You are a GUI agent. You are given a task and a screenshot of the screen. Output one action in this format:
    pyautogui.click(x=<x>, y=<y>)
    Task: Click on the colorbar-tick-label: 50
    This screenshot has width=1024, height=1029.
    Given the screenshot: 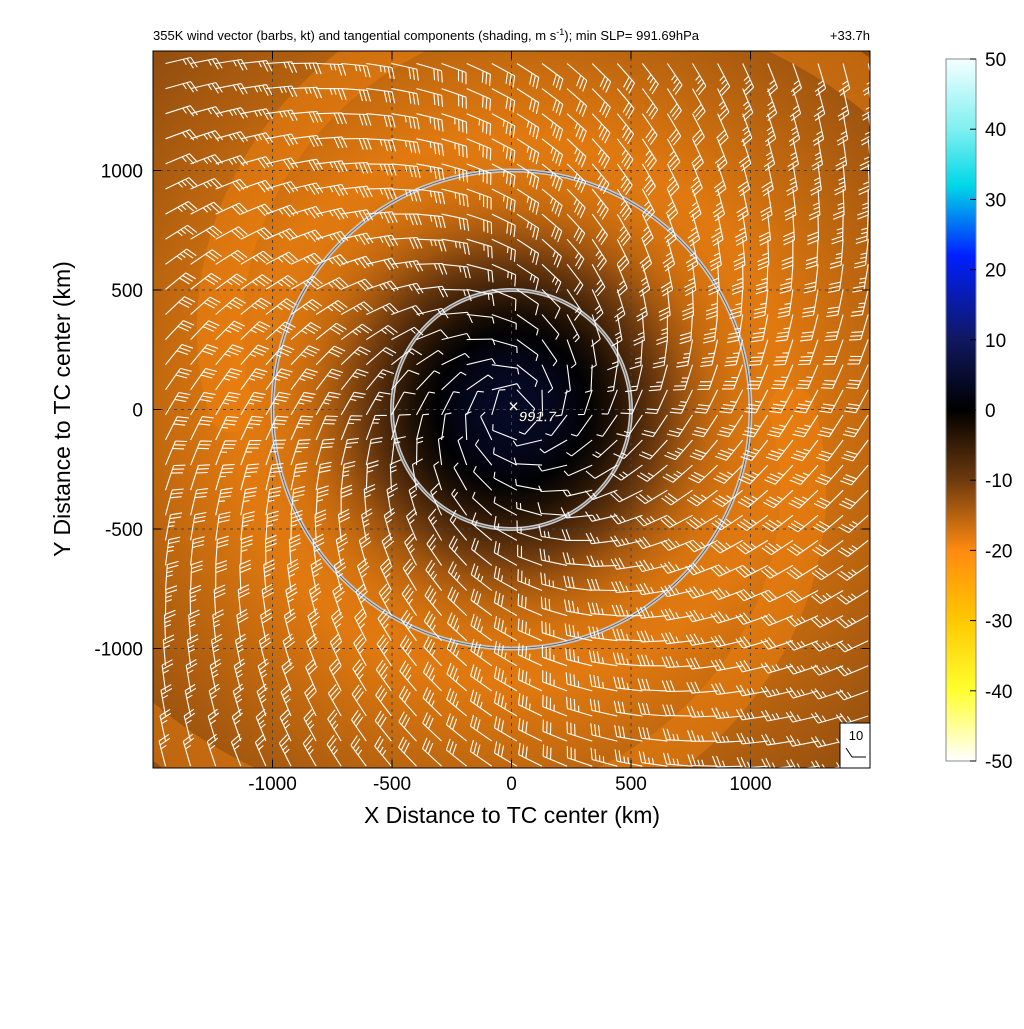 What is the action you would take?
    pyautogui.click(x=995, y=60)
    